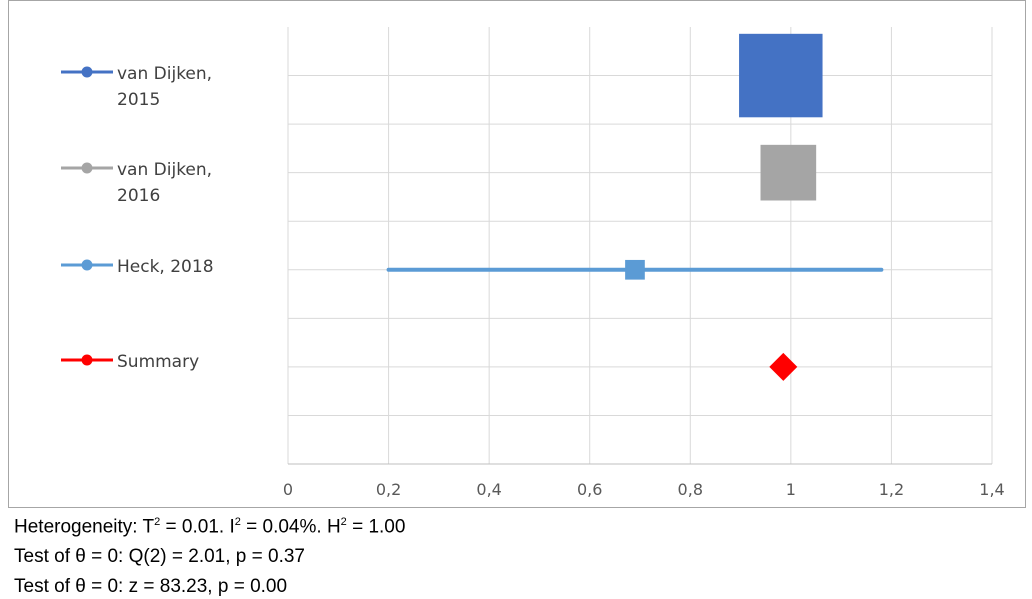 This screenshot has height=599, width=1032. I want to click on heterogeneity-text: = 1.00, so click(376, 527).